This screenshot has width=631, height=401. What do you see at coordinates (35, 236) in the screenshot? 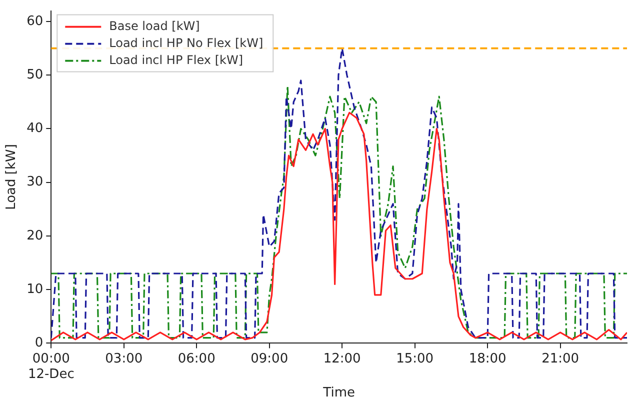
I see `y-tick-label: 20` at bounding box center [35, 236].